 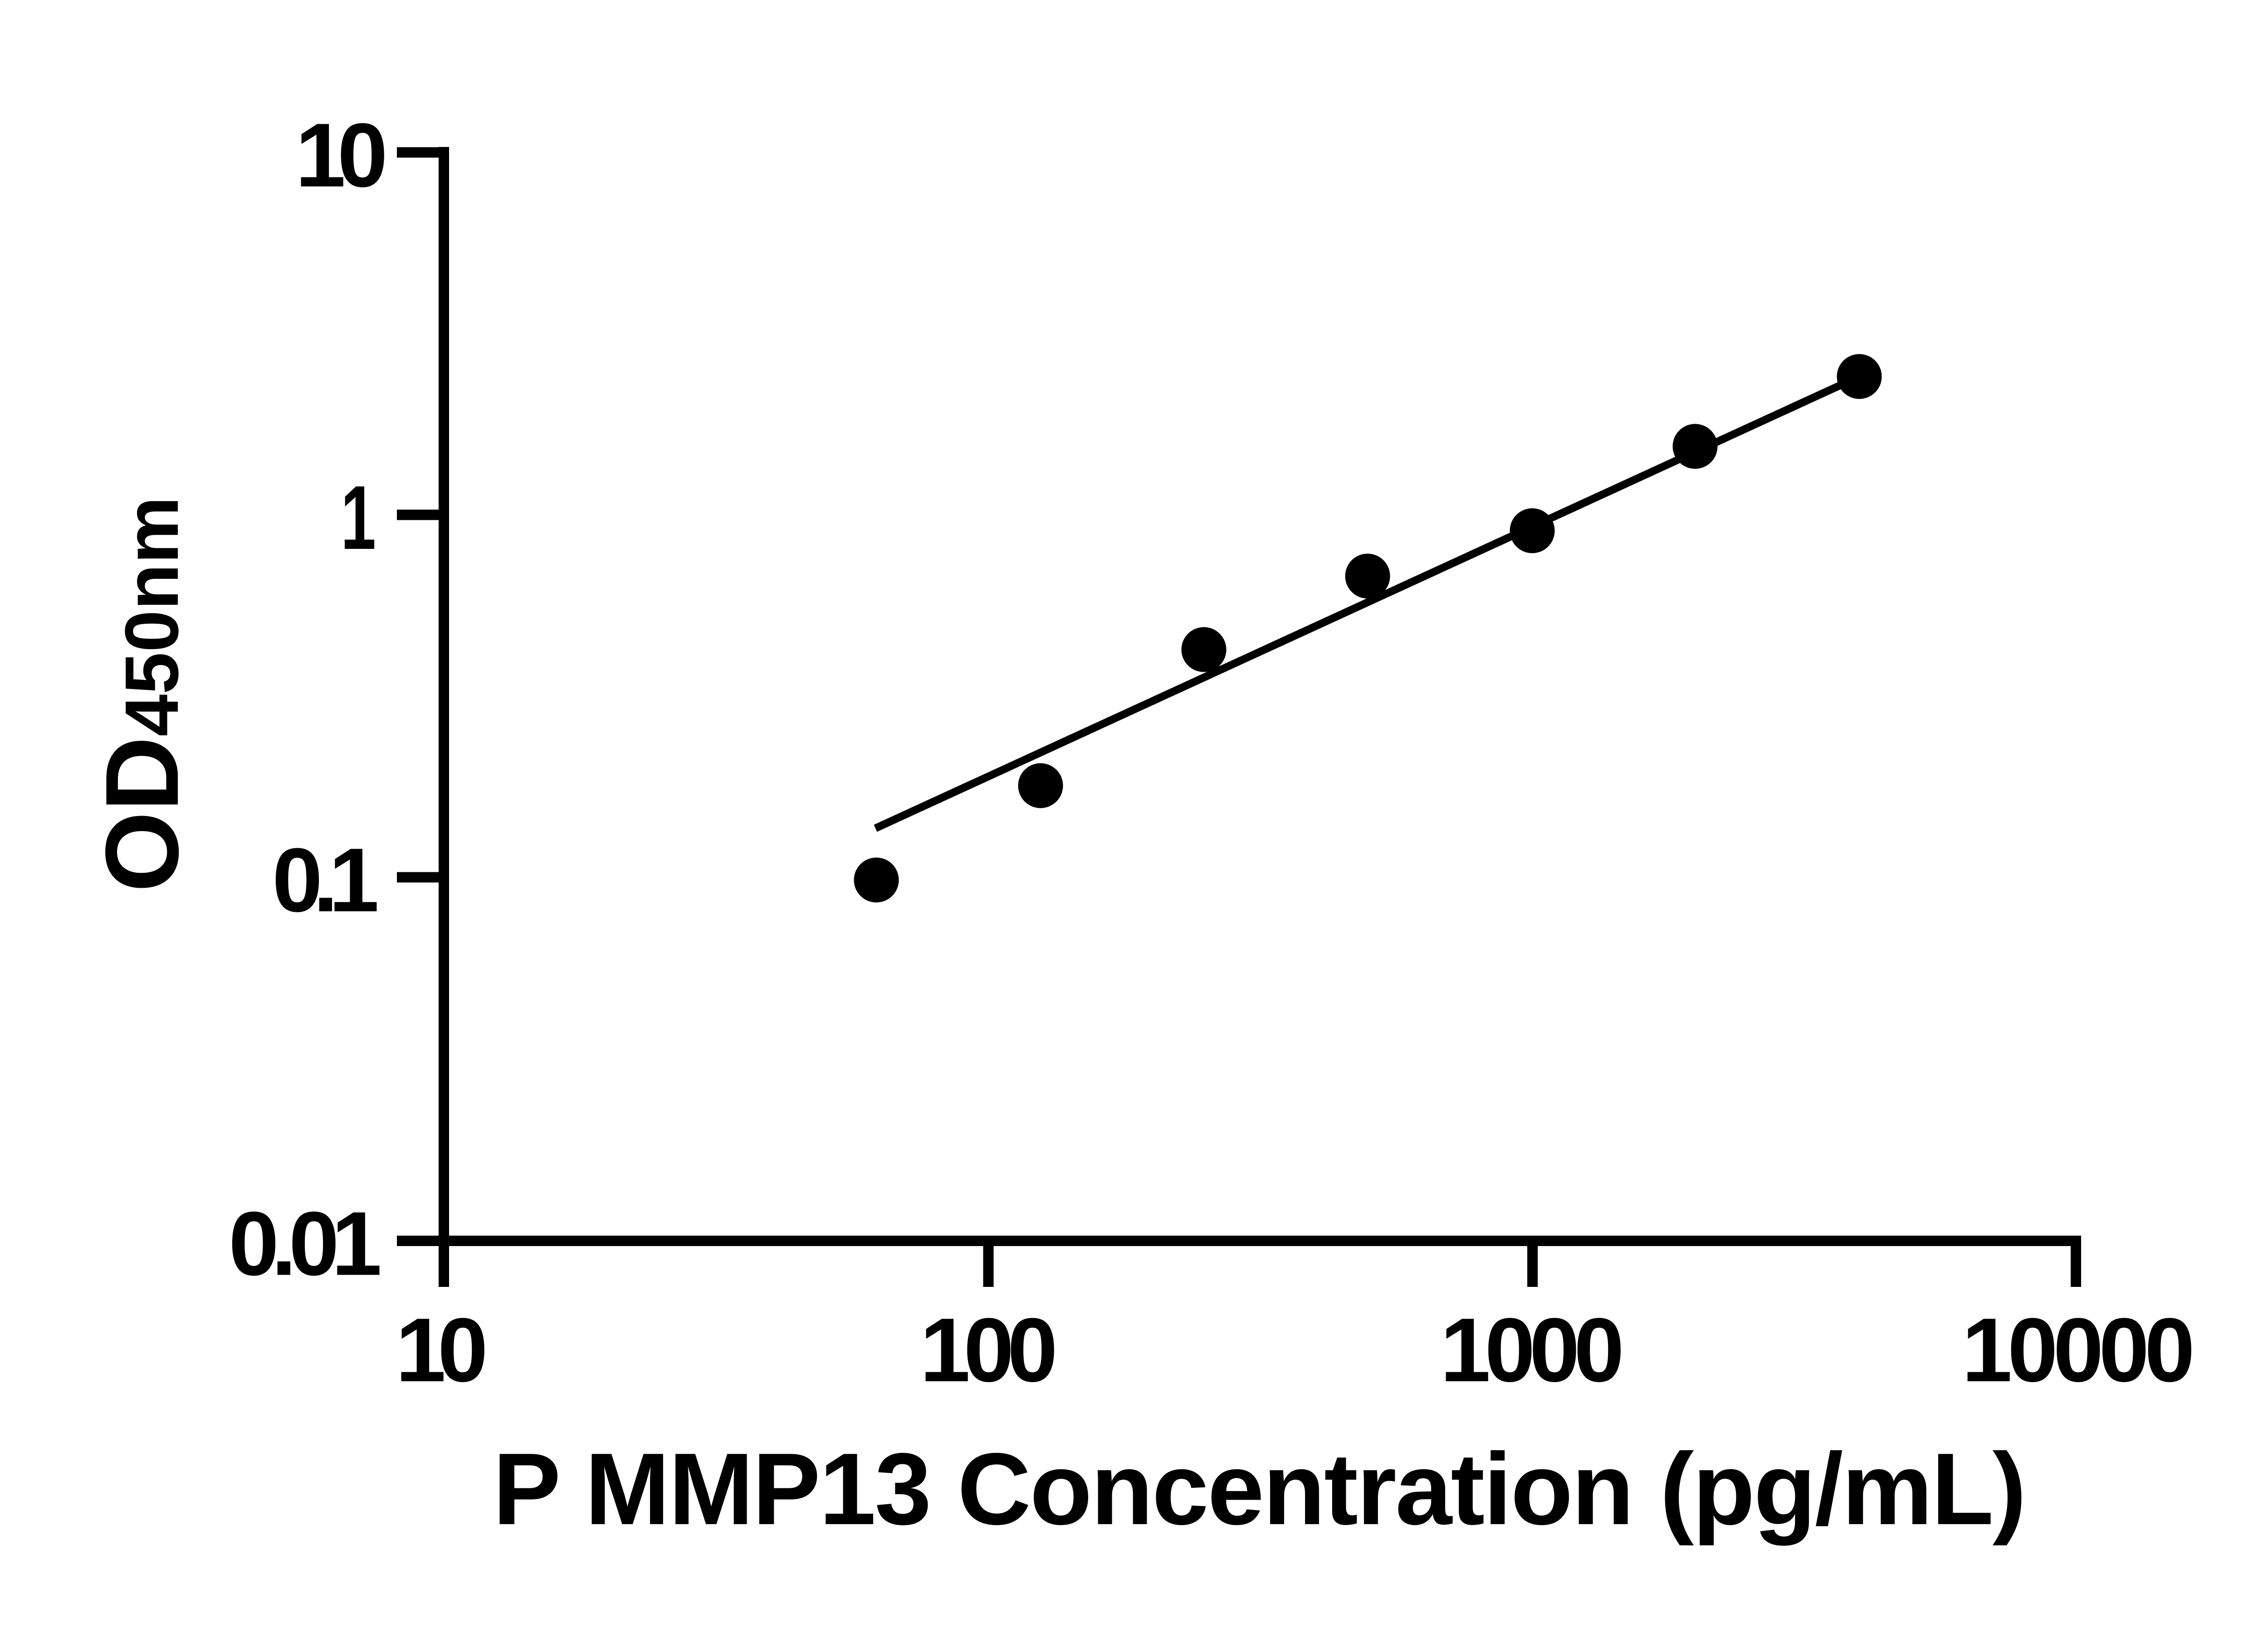 I want to click on svg-text: 0.01, so click(x=305, y=1244).